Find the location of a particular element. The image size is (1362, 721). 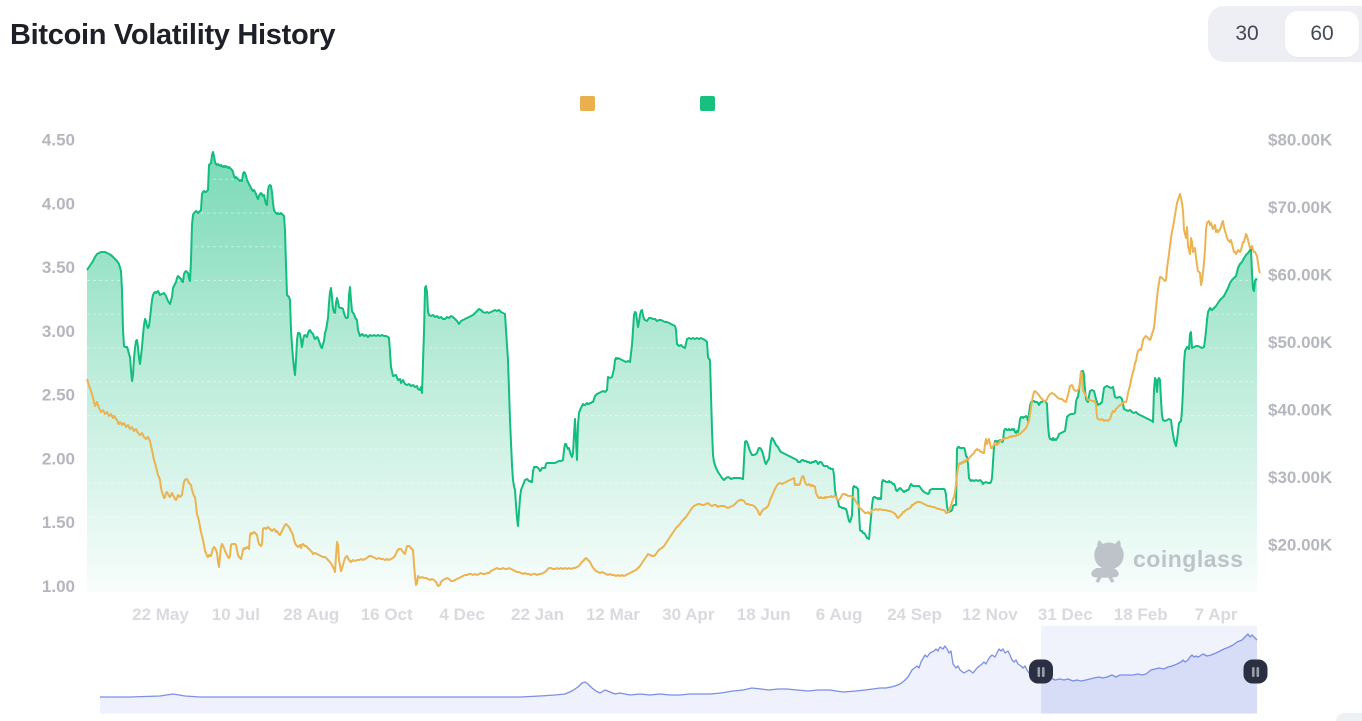

svg-text: 1.00 is located at coordinates (58, 586).